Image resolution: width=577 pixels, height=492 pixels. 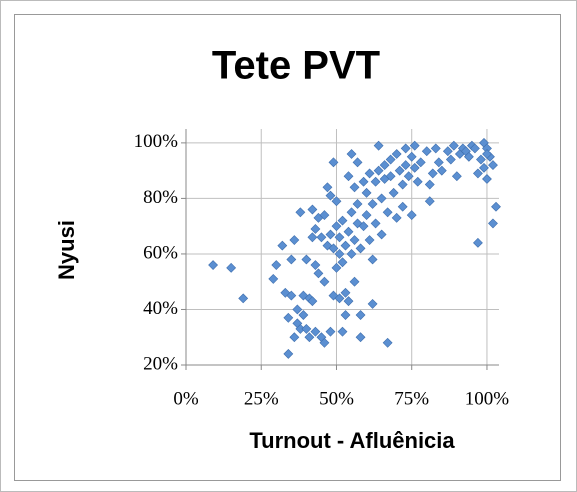 What do you see at coordinates (336, 398) in the screenshot?
I see `x-tick-label: 50%` at bounding box center [336, 398].